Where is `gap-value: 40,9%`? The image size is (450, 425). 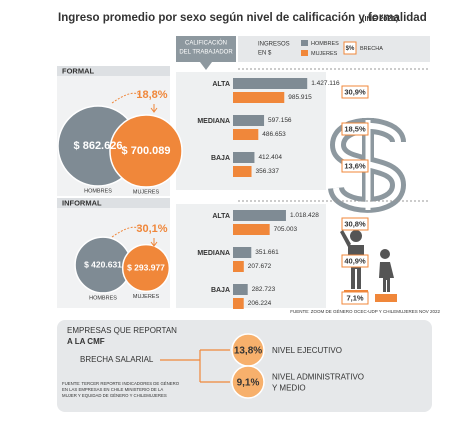
gap-value: 40,9% is located at coordinates (355, 260).